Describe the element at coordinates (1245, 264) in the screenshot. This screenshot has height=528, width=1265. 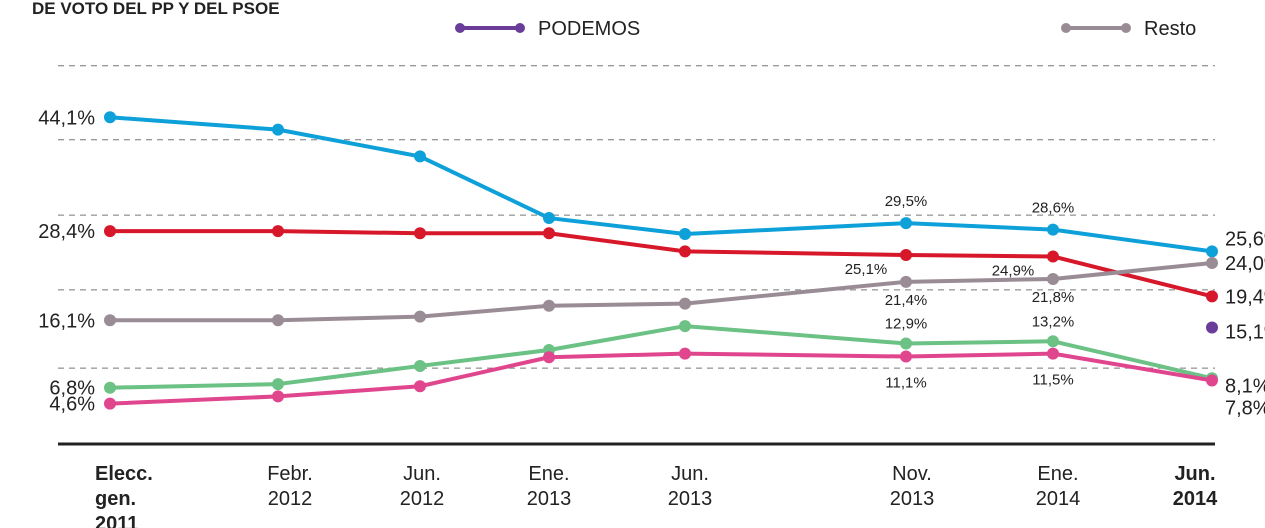
I see `value-label: 24,0%` at that location.